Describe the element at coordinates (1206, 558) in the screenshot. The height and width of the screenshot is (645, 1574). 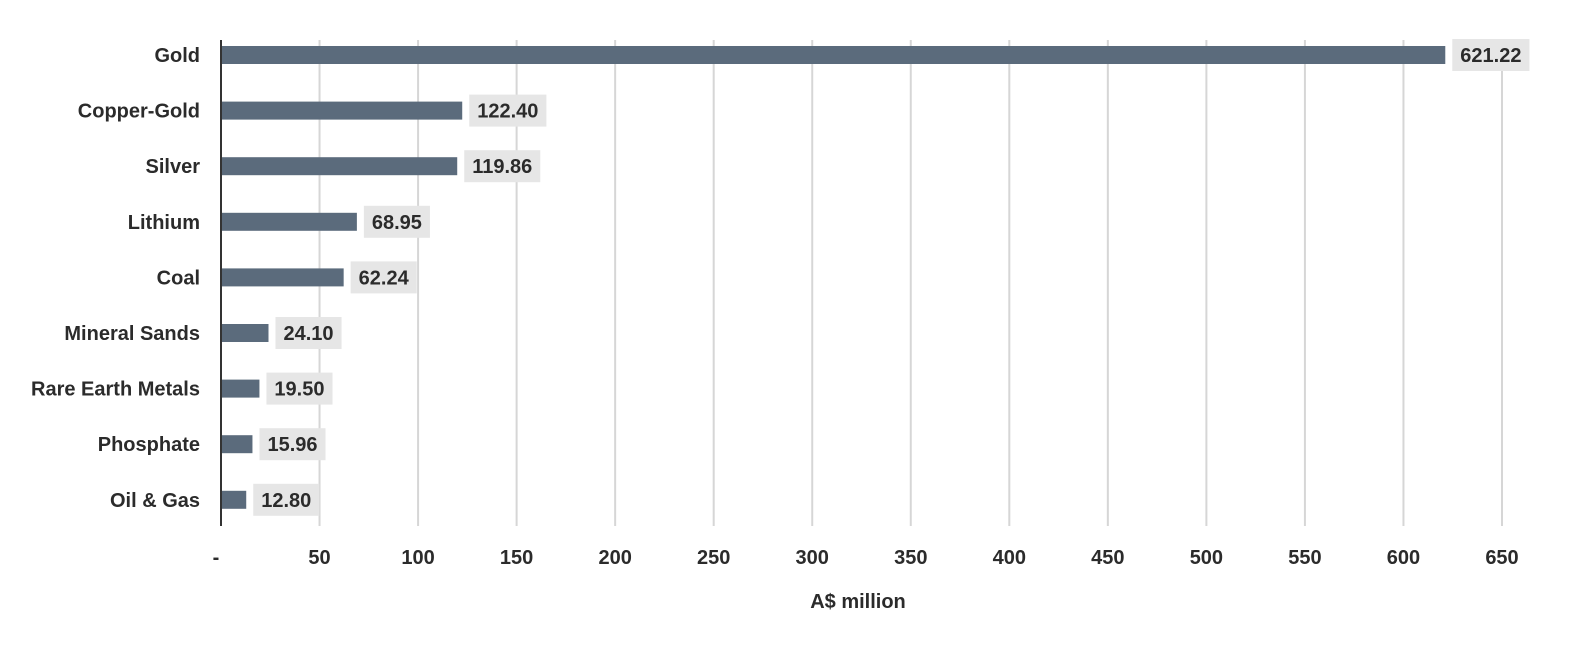
I see `x-tick-label: 500` at that location.